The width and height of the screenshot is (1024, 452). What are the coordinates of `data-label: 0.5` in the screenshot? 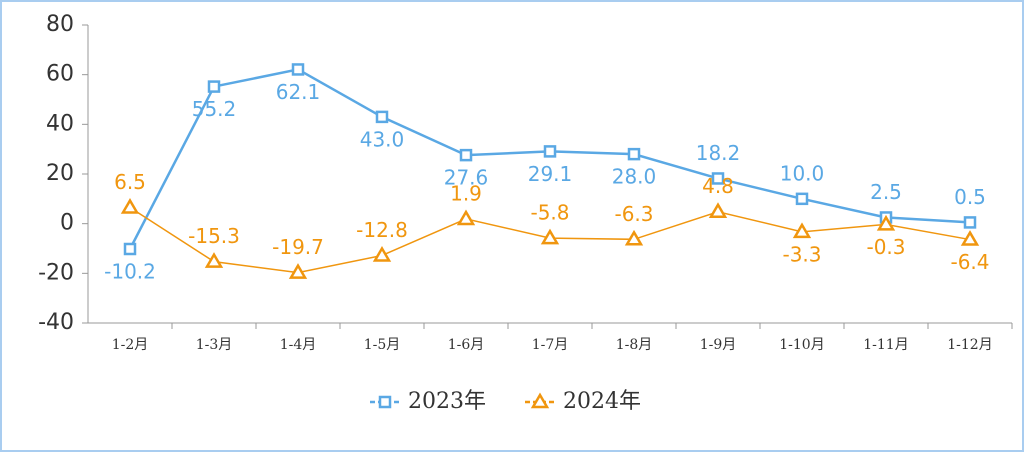 It's located at (970, 197).